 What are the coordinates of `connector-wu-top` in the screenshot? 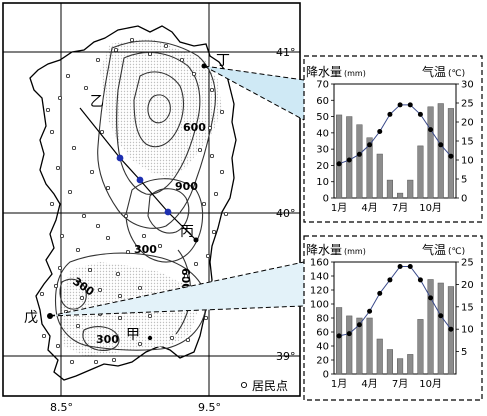 It's located at (177, 289).